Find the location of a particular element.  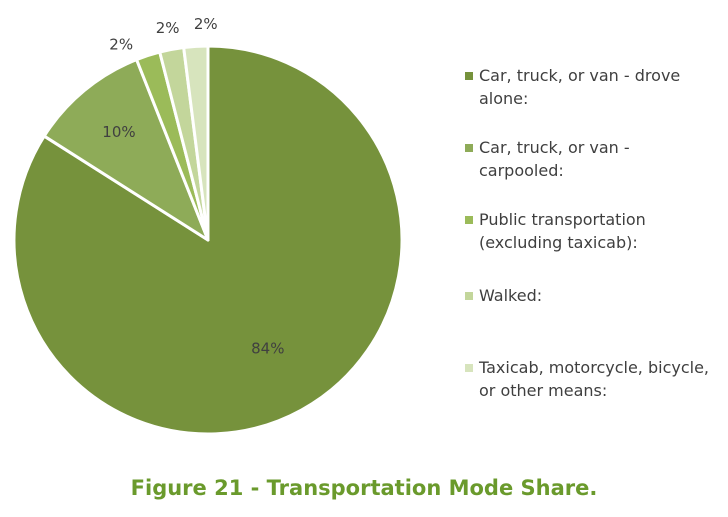

legend-label-4: Walked: is located at coordinates (511, 295).